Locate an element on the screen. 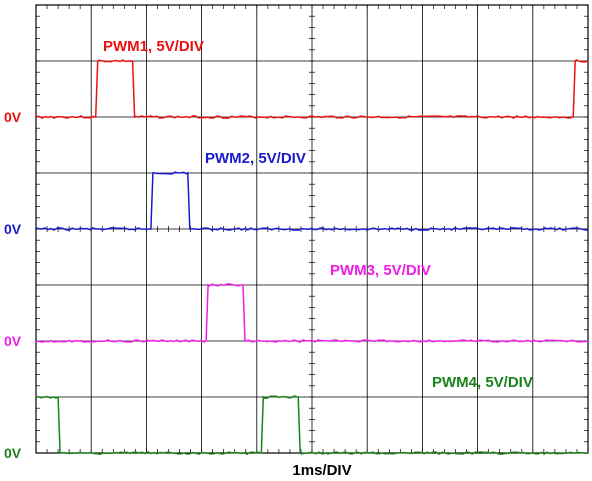 The image size is (592, 481). trace-pwm3 is located at coordinates (312, 313).